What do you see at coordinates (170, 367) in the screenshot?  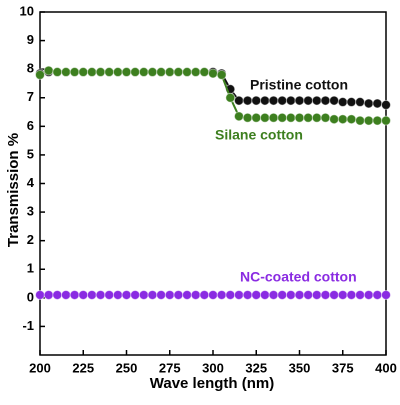 I see `x-tick-label: 275` at bounding box center [170, 367].